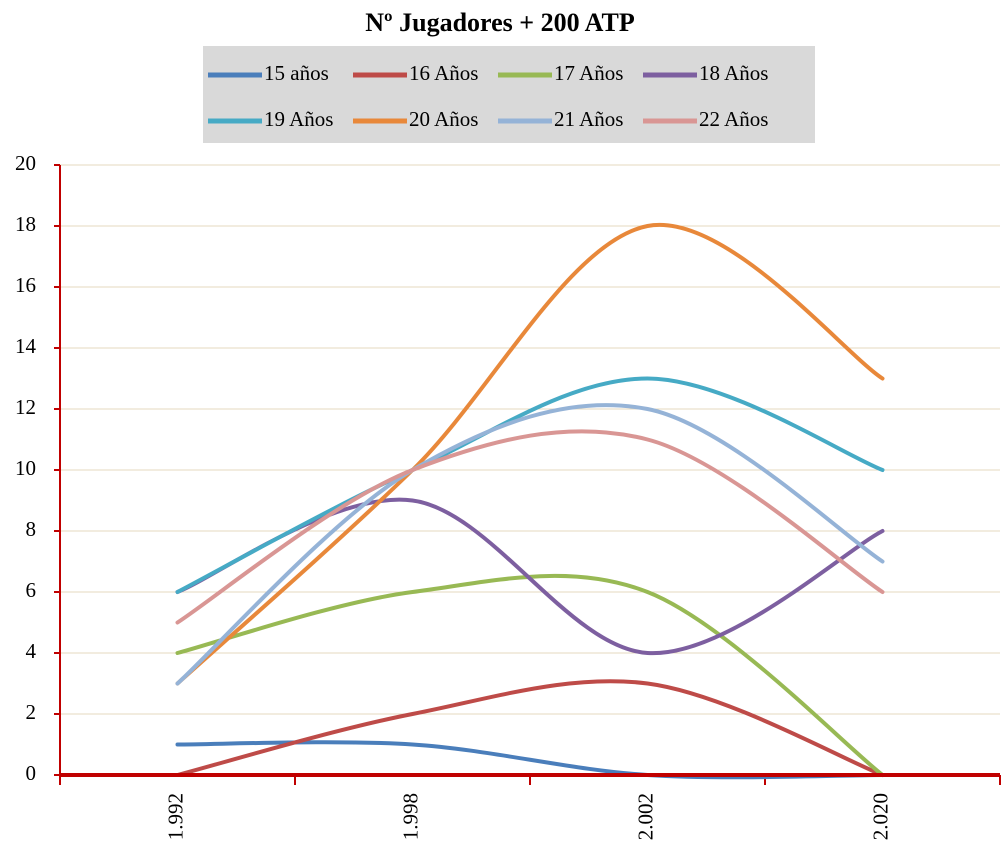 The width and height of the screenshot is (1001, 862). I want to click on y-tick-label: 16, so click(25, 285).